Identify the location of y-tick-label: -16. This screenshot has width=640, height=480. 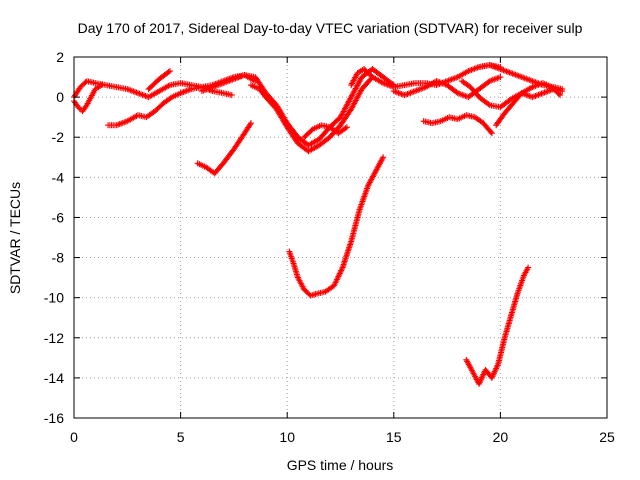
(54, 418).